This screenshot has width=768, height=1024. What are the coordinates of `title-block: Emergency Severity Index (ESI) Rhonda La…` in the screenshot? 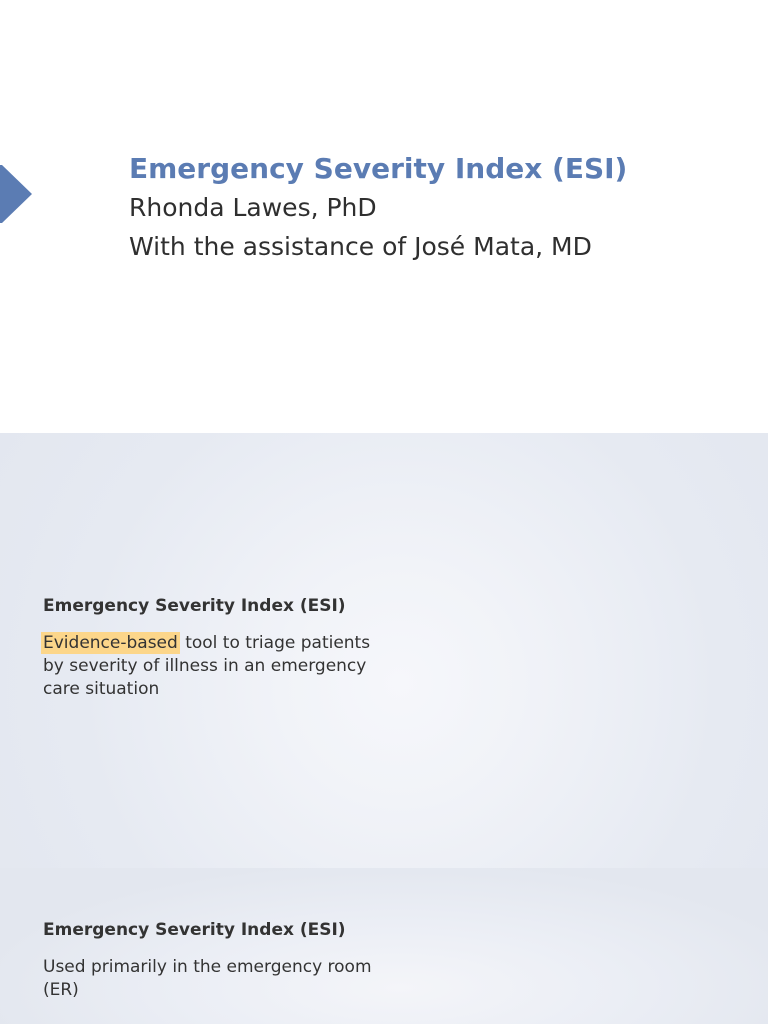 It's located at (378, 208).